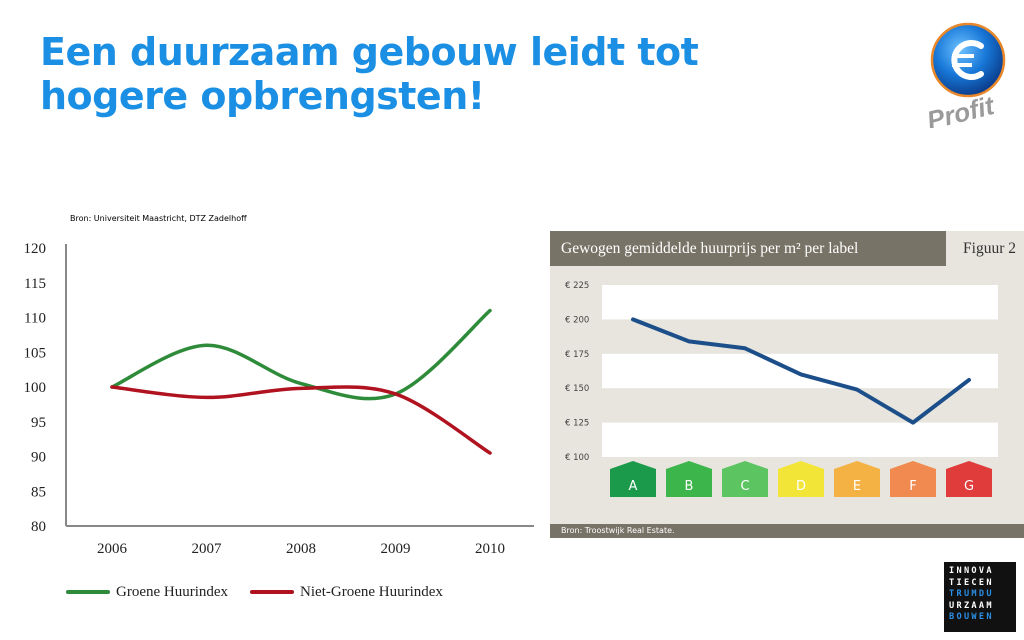  What do you see at coordinates (301, 549) in the screenshot?
I see `x-tick-label: 2008` at bounding box center [301, 549].